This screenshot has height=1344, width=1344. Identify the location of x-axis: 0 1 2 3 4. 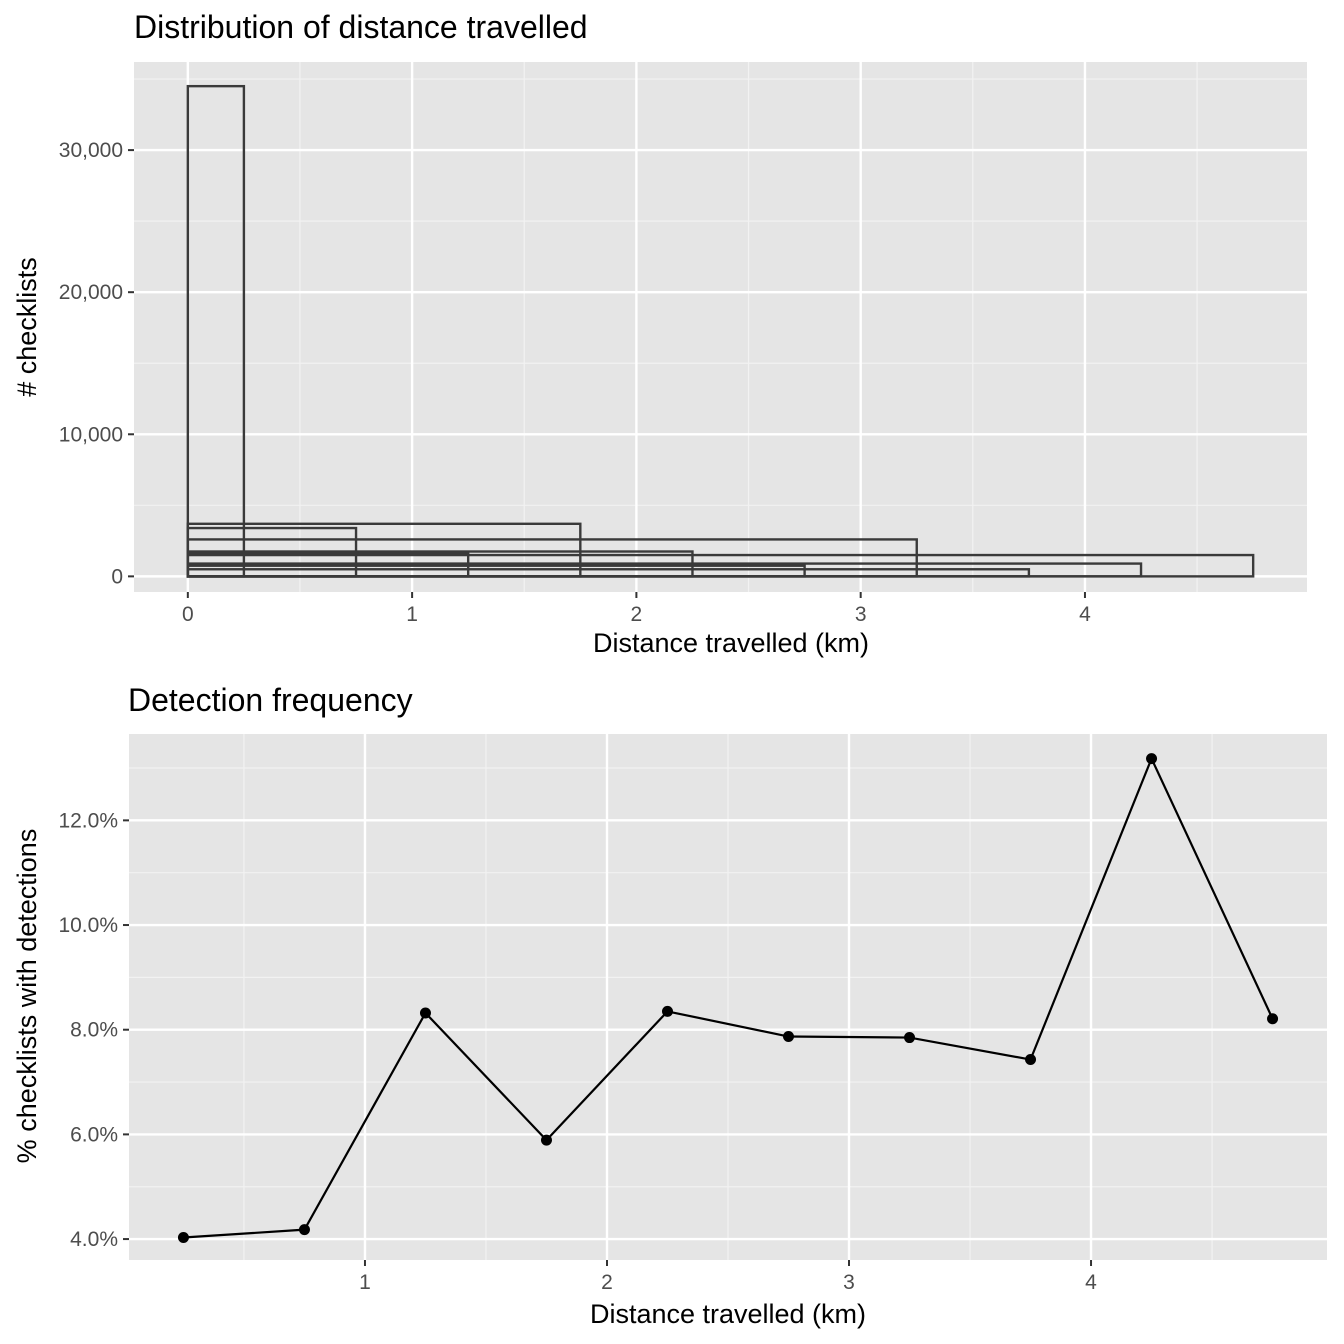
(636, 609).